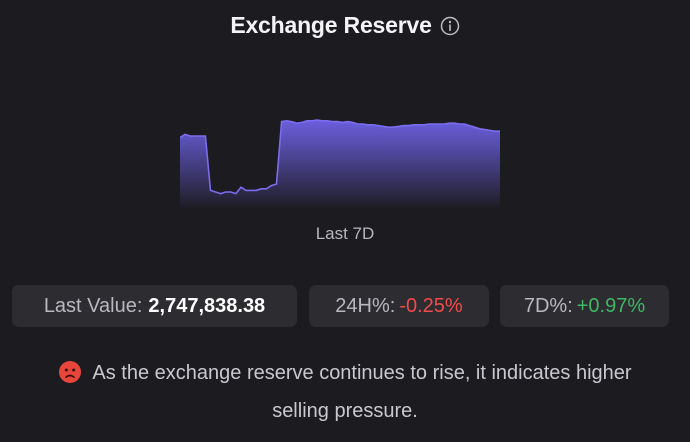  Describe the element at coordinates (339, 157) in the screenshot. I see `reserve-line` at that location.